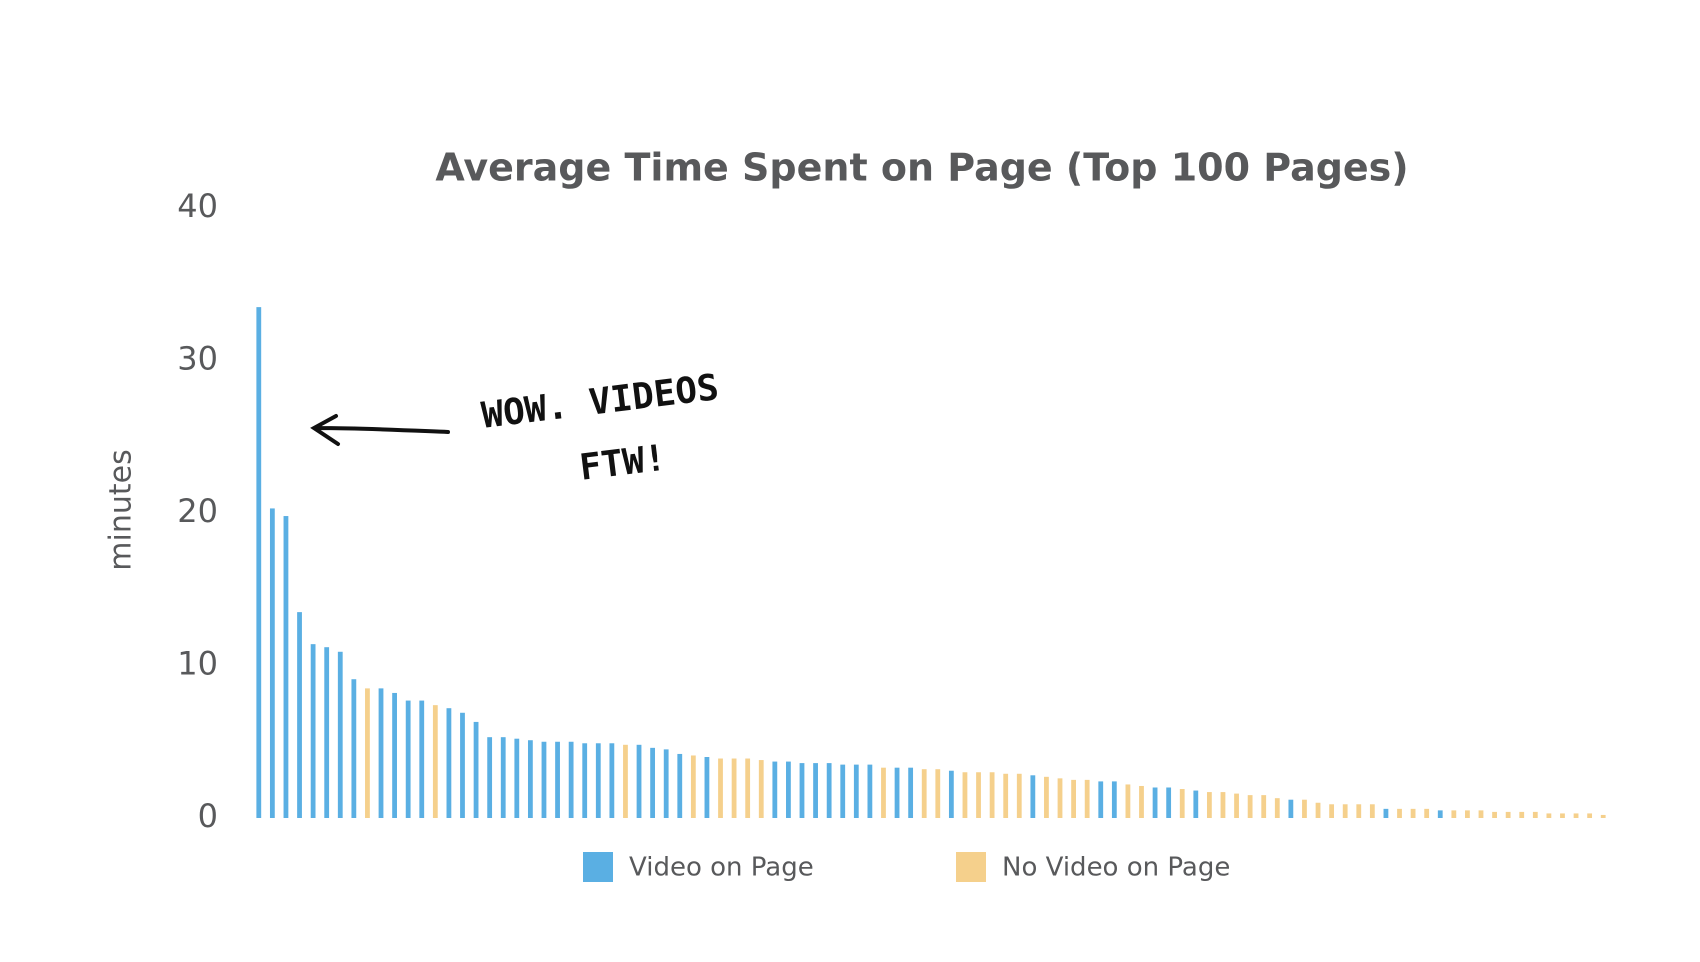 The width and height of the screenshot is (1700, 962). I want to click on legend-label: Video on Page, so click(721, 868).